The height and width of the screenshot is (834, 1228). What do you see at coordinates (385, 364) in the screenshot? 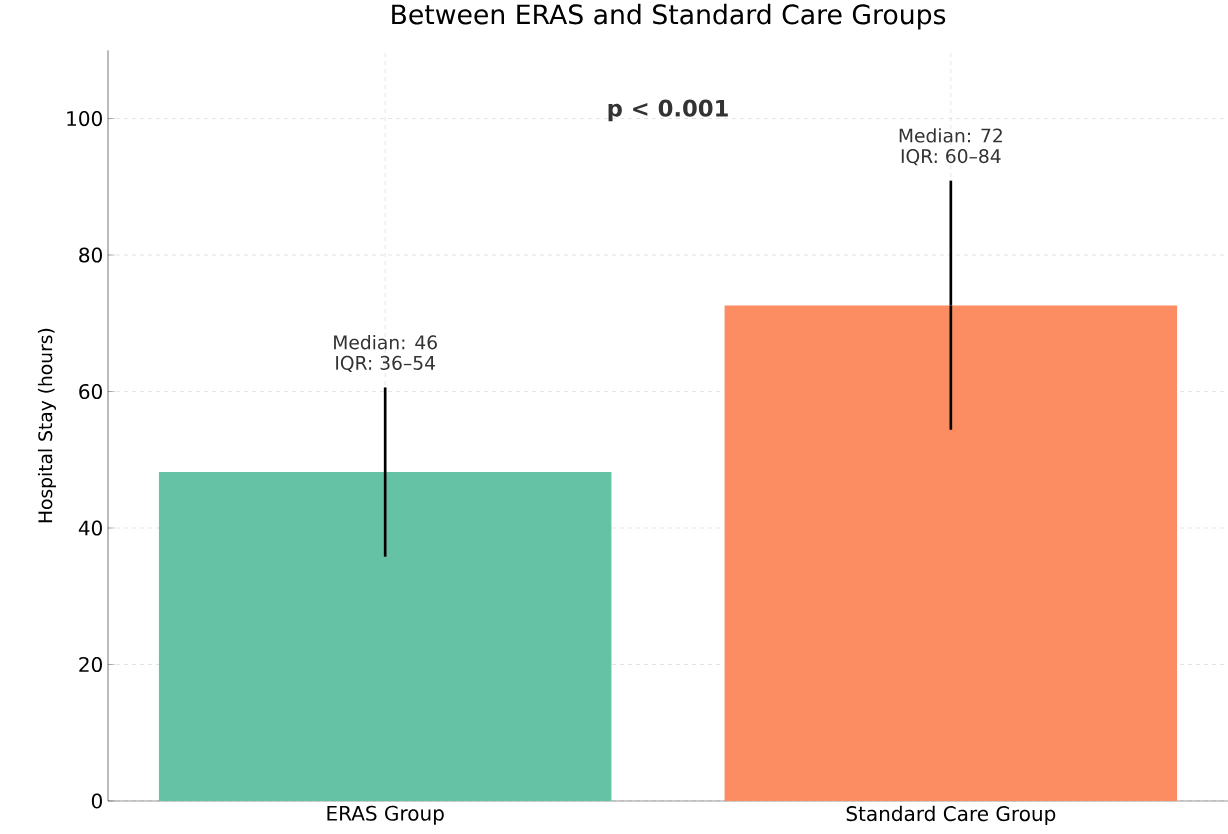
I see `annotation: IQR: 36–54` at bounding box center [385, 364].